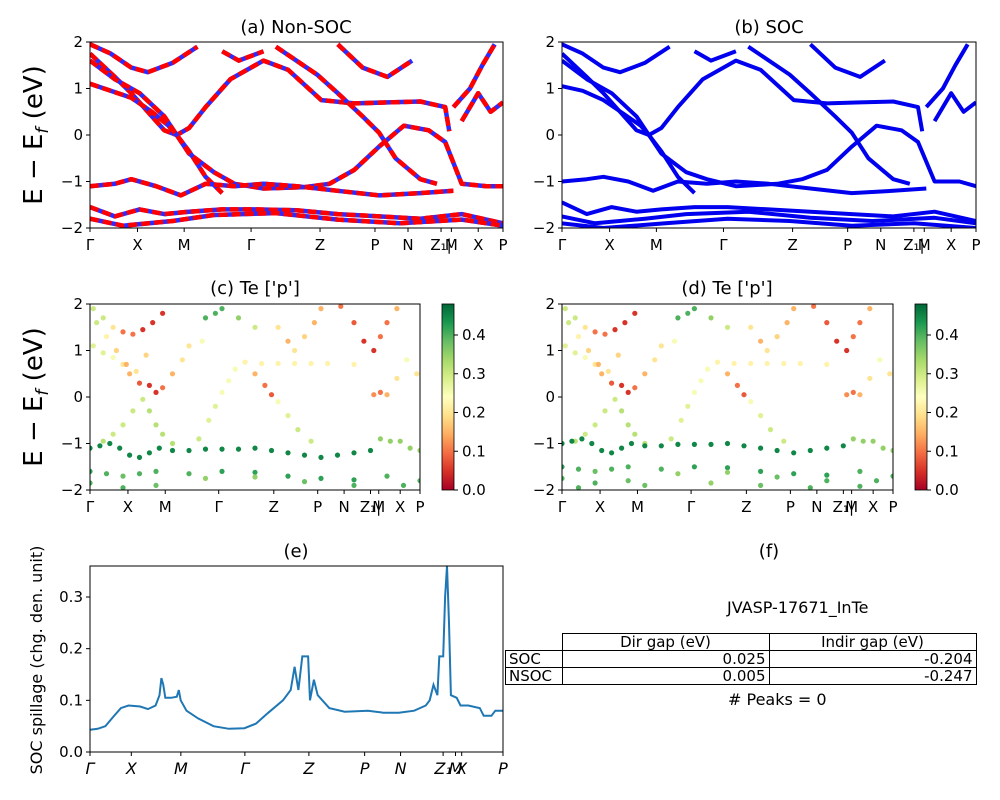 This screenshot has height=800, width=1000. Describe the element at coordinates (872, 659) in the screenshot. I see `indir-gap-value: -0.204` at that location.